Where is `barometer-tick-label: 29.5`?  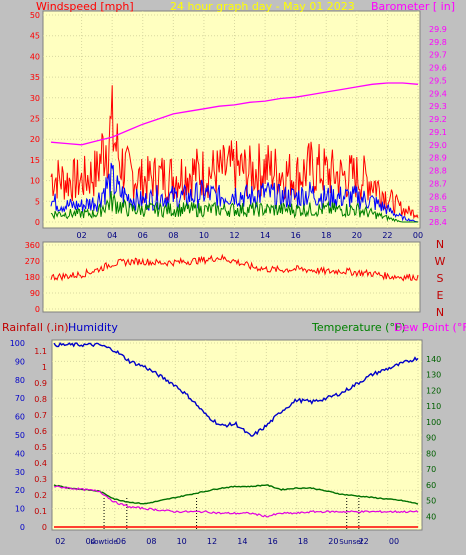 barometer-tick-label: 29.5 is located at coordinates (438, 80).